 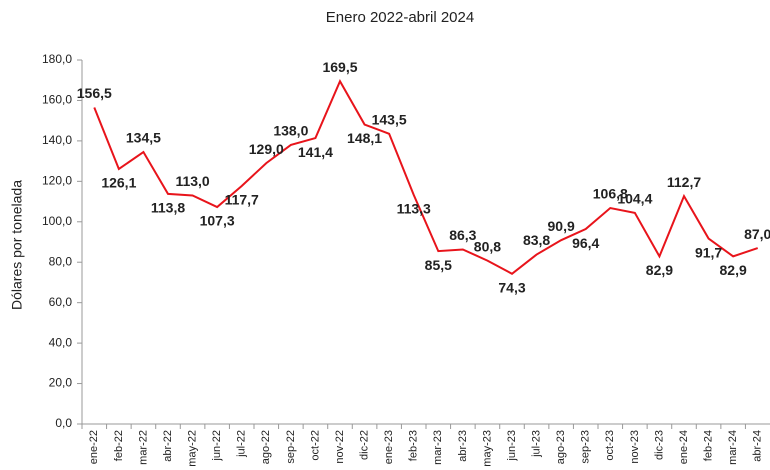 What do you see at coordinates (610, 194) in the screenshot?
I see `value-label: 106,8` at bounding box center [610, 194].